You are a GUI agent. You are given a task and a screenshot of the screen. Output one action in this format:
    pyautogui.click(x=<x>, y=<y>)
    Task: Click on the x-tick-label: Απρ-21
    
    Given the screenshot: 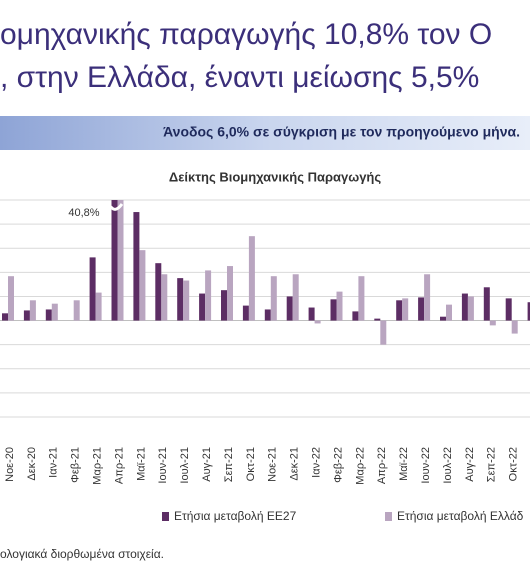 What is the action you would take?
    pyautogui.click(x=119, y=465)
    